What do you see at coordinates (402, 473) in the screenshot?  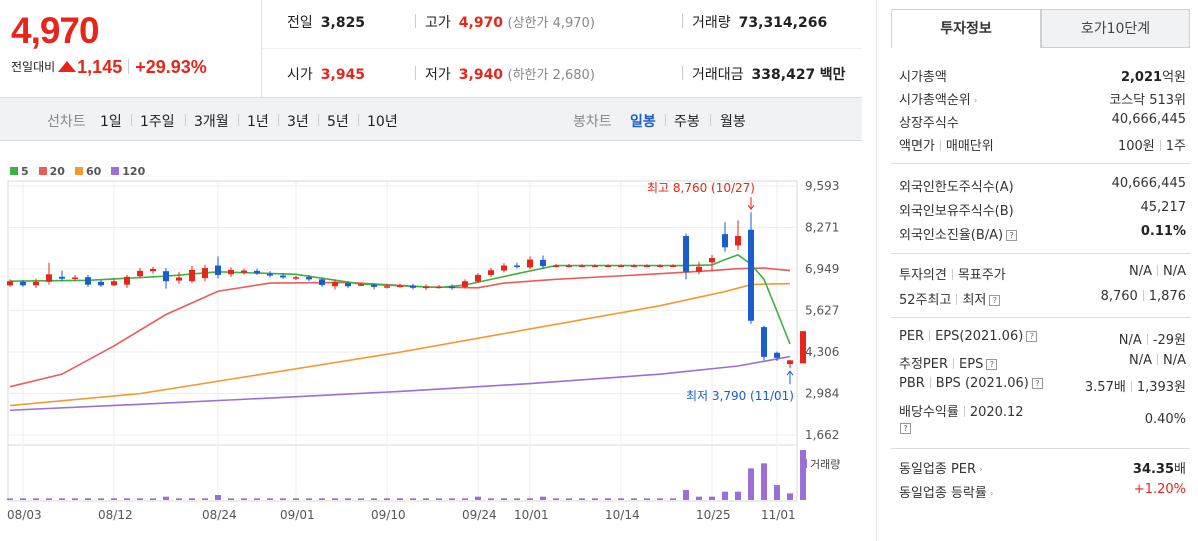 I see `volume-frame` at bounding box center [402, 473].